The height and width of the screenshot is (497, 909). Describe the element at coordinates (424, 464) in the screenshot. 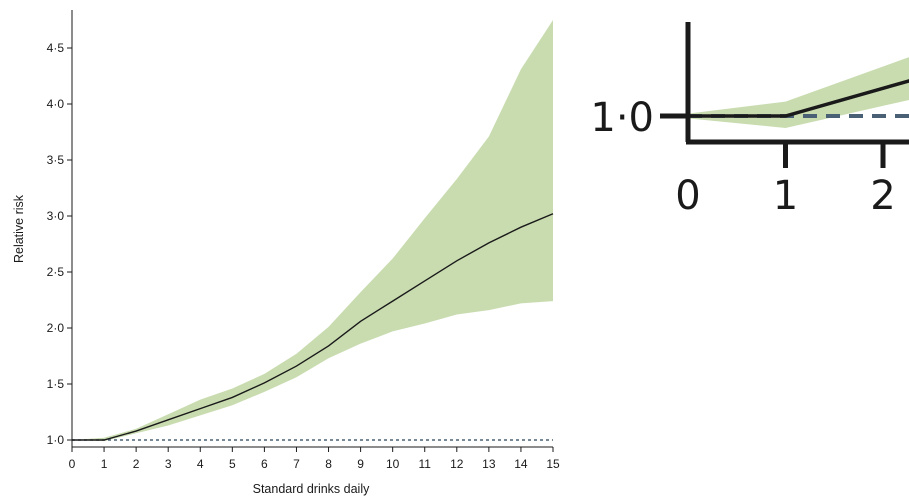

I see `x-tick-label: 11` at that location.